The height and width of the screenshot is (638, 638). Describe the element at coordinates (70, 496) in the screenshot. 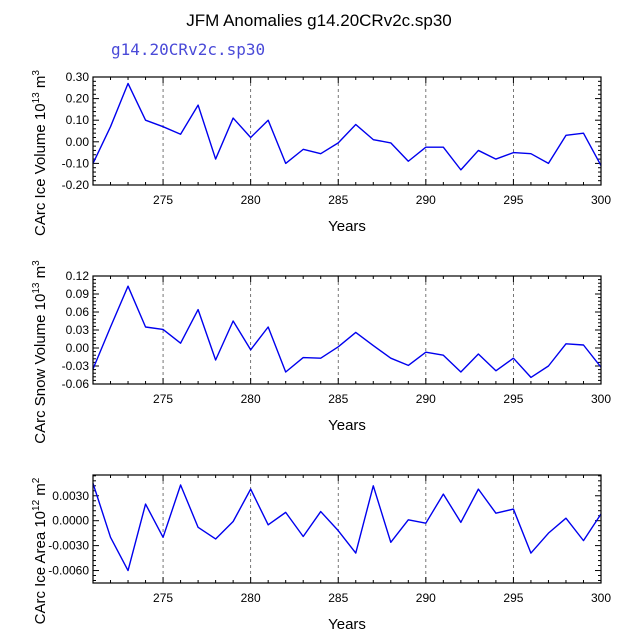

I see `y-tick-label: 0.0030` at that location.